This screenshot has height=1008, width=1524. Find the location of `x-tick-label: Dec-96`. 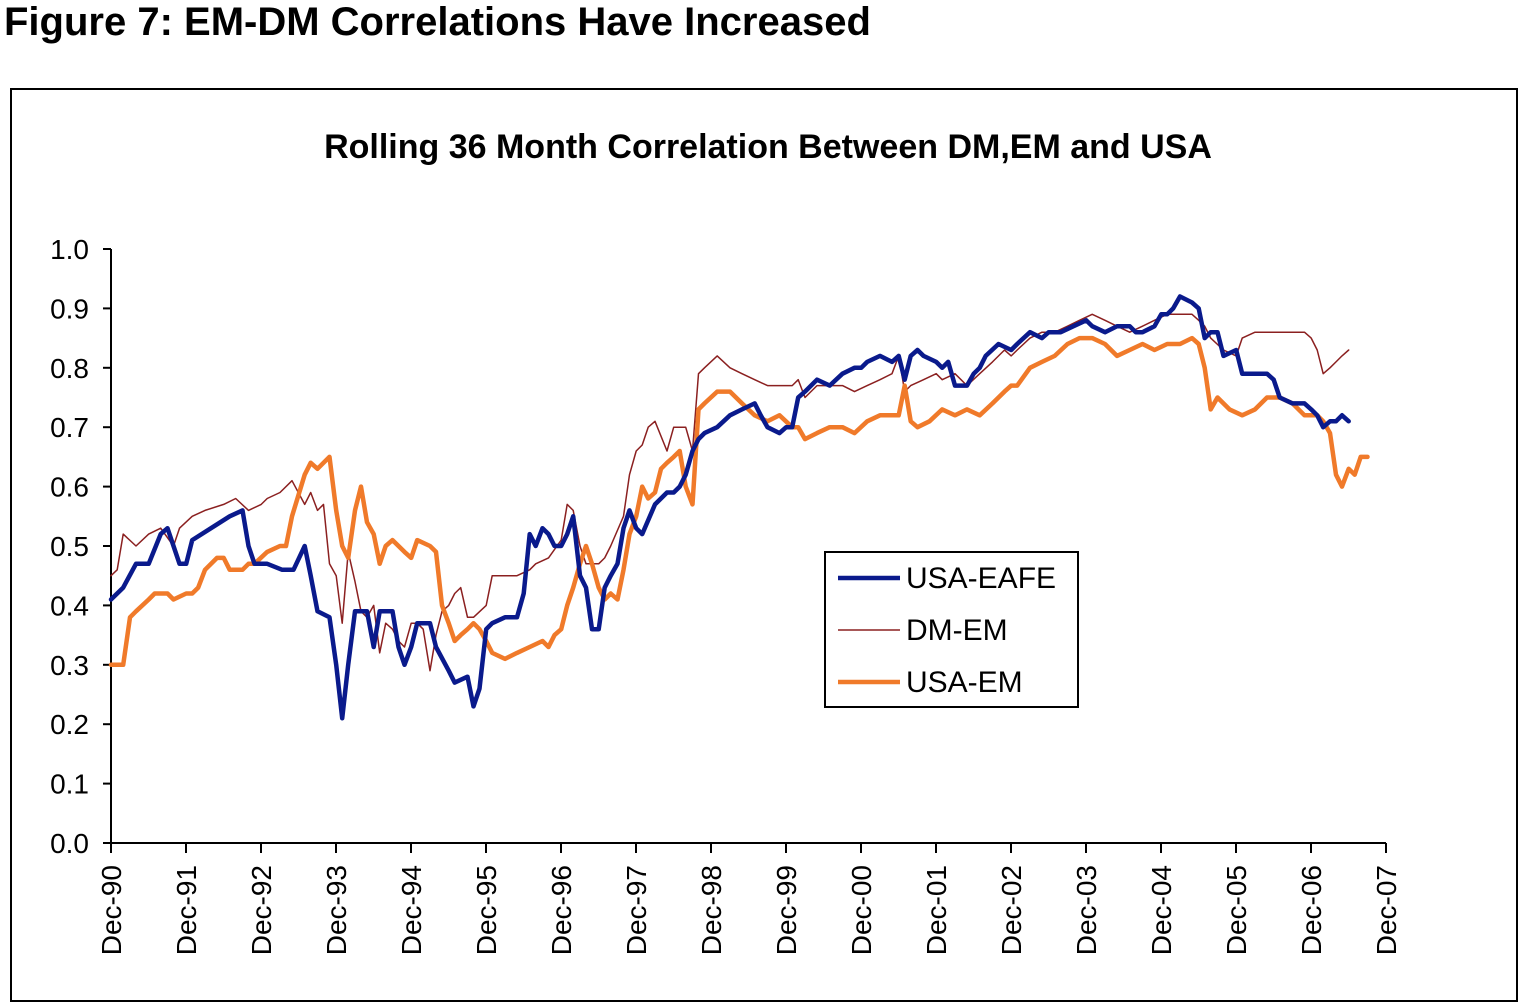

x-tick-label: Dec-96 is located at coordinates (561, 910).